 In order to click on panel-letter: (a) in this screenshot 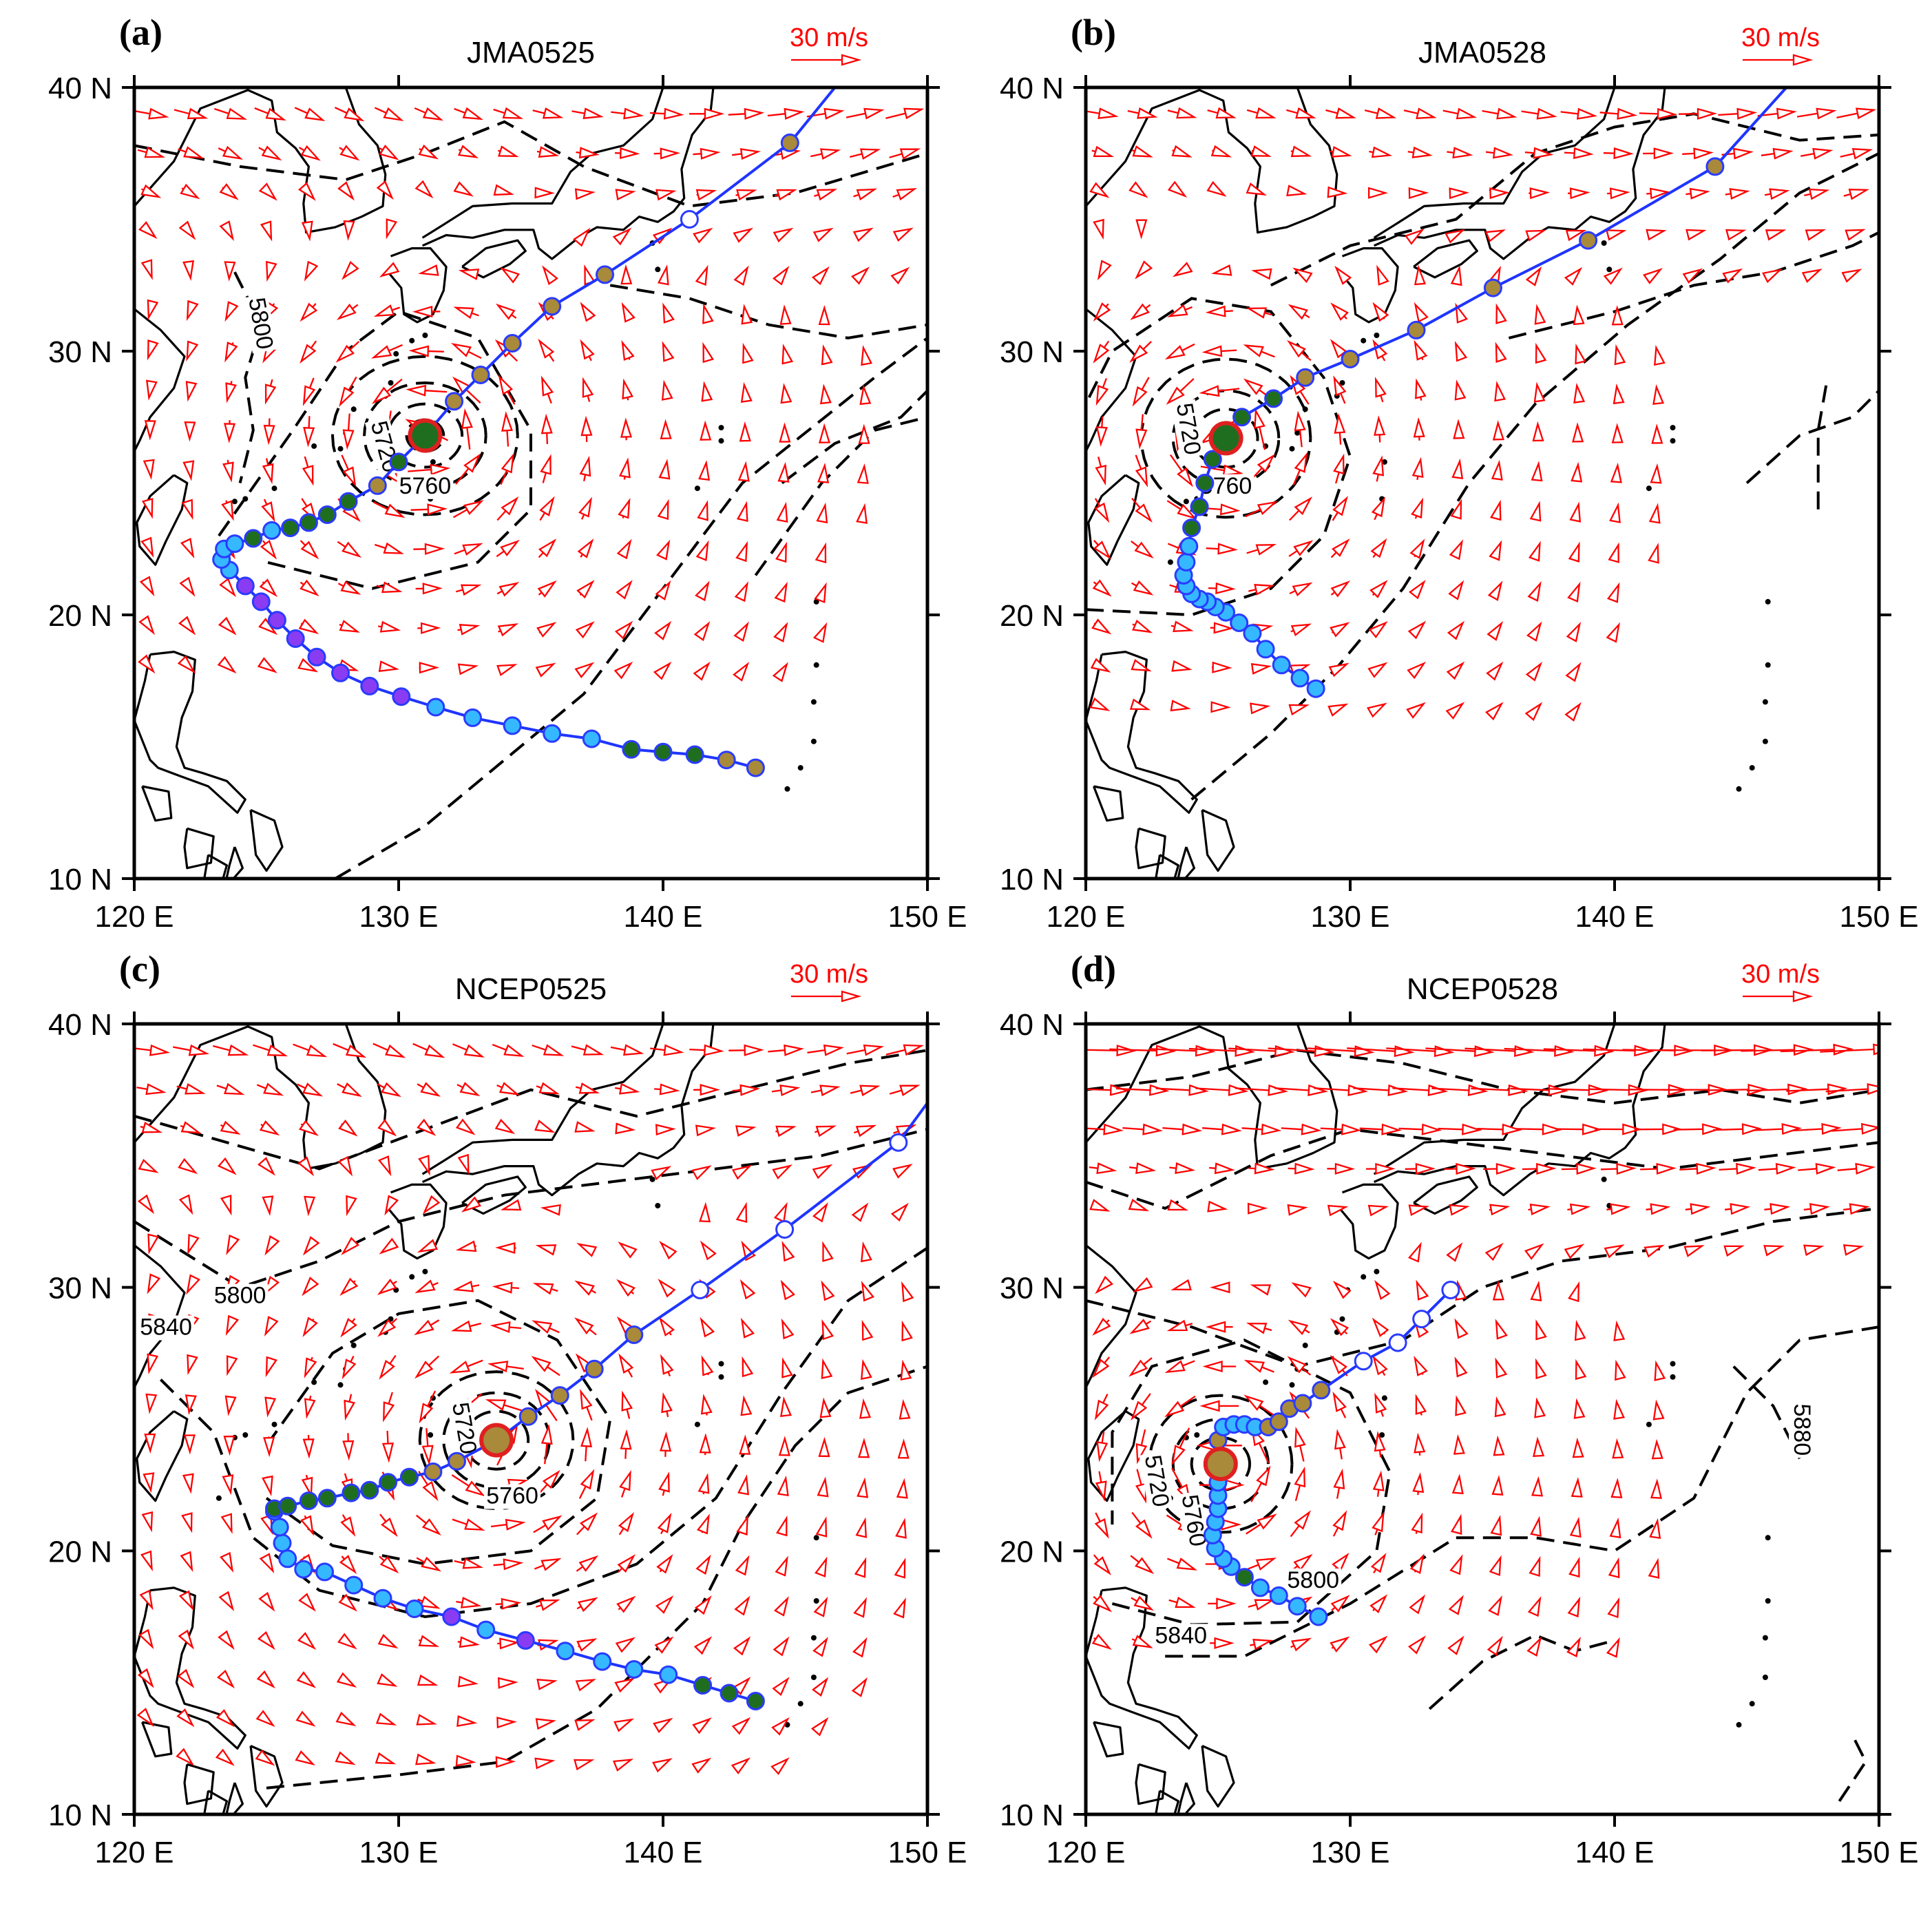, I will do `click(140, 32)`.